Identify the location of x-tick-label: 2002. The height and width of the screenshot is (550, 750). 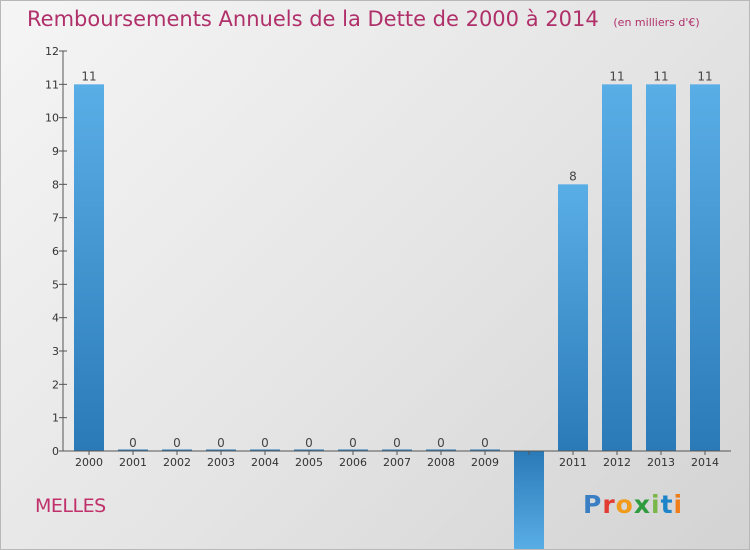
(177, 462).